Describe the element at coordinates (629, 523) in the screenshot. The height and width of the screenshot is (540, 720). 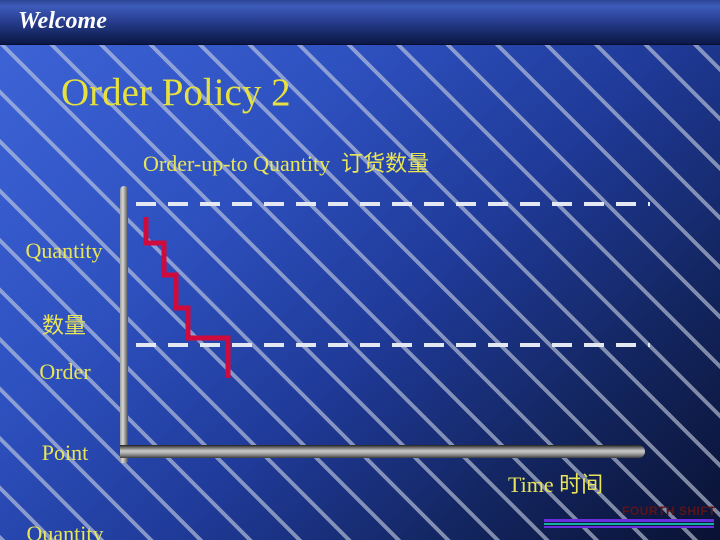
I see `logo-stripes` at that location.